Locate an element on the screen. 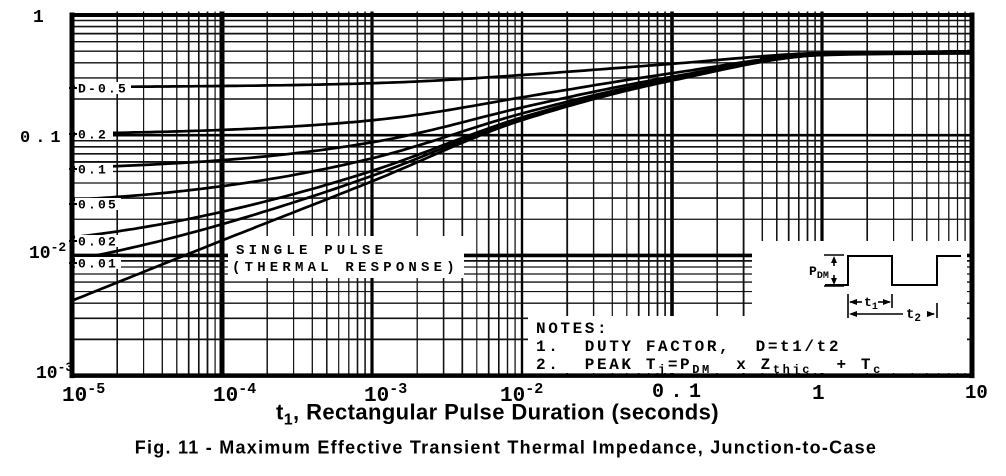 The height and width of the screenshot is (476, 1006). svg-text: 10⁻² is located at coordinates (521, 394).